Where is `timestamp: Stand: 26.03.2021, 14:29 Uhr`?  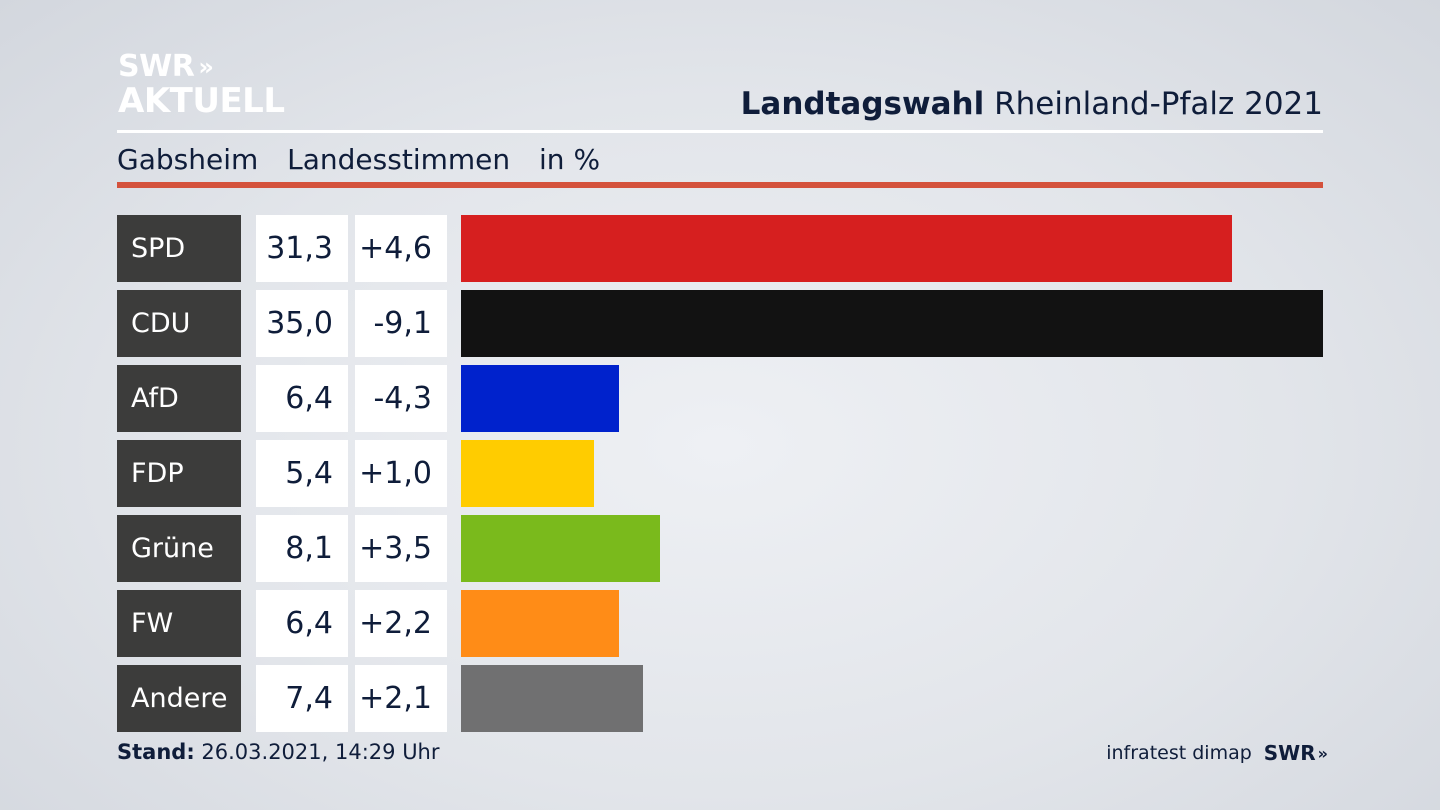 timestamp: Stand: 26.03.2021, 14:29 Uhr is located at coordinates (278, 752).